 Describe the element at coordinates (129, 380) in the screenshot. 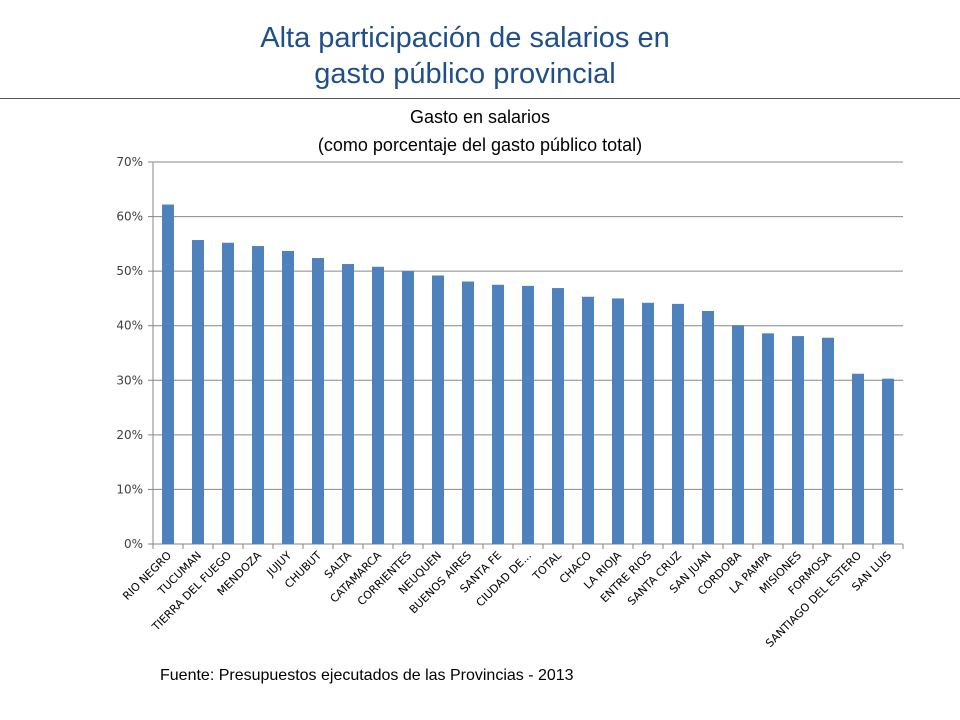

I see `y-tick-label: 30%` at that location.